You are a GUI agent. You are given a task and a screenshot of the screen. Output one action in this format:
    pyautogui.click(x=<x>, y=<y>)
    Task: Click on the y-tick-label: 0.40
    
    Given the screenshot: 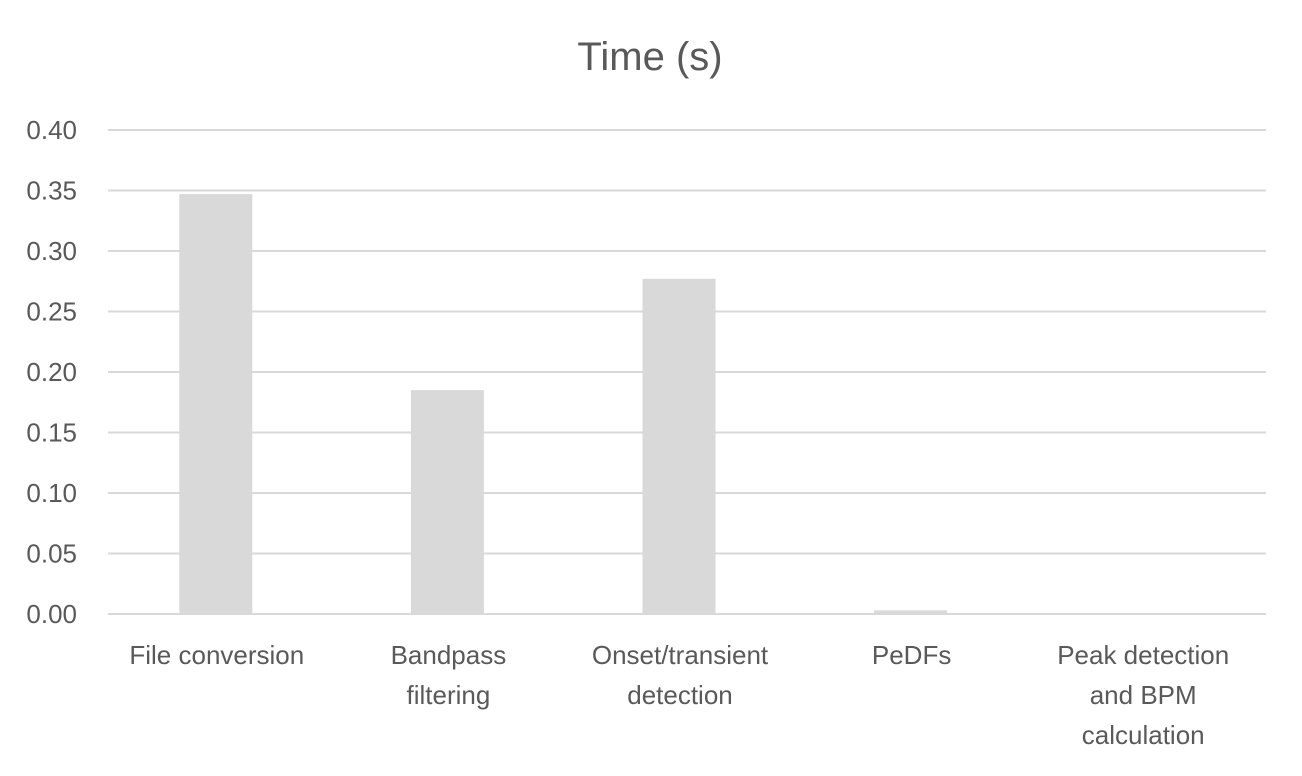 What is the action you would take?
    pyautogui.click(x=51, y=130)
    